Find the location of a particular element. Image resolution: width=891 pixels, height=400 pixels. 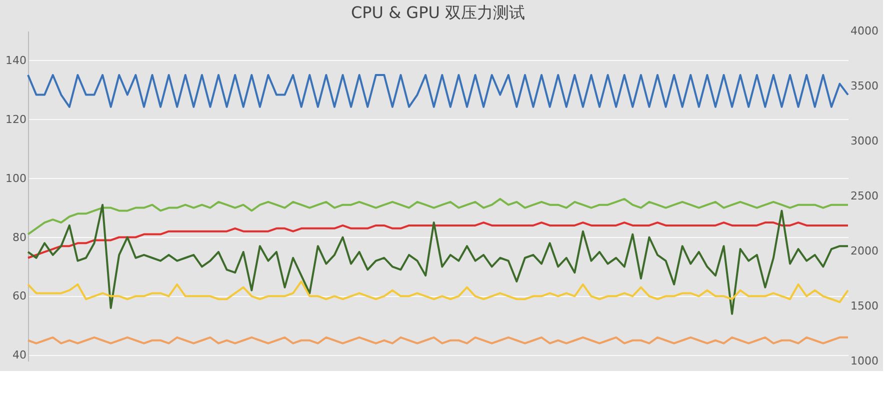

y2-tick-label: 2500 is located at coordinates (864, 196).